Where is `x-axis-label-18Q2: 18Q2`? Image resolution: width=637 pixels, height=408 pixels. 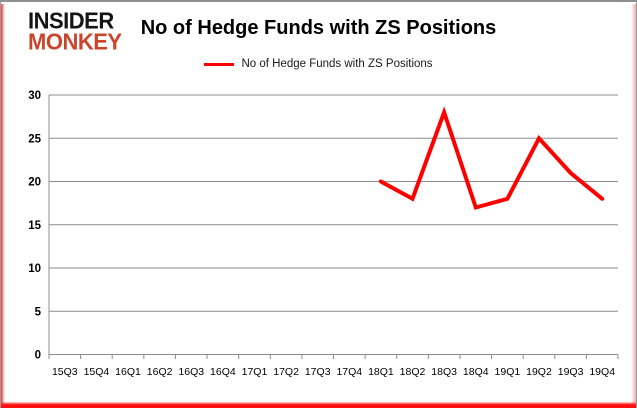
x-axis-label-18Q2: 18Q2 is located at coordinates (413, 372).